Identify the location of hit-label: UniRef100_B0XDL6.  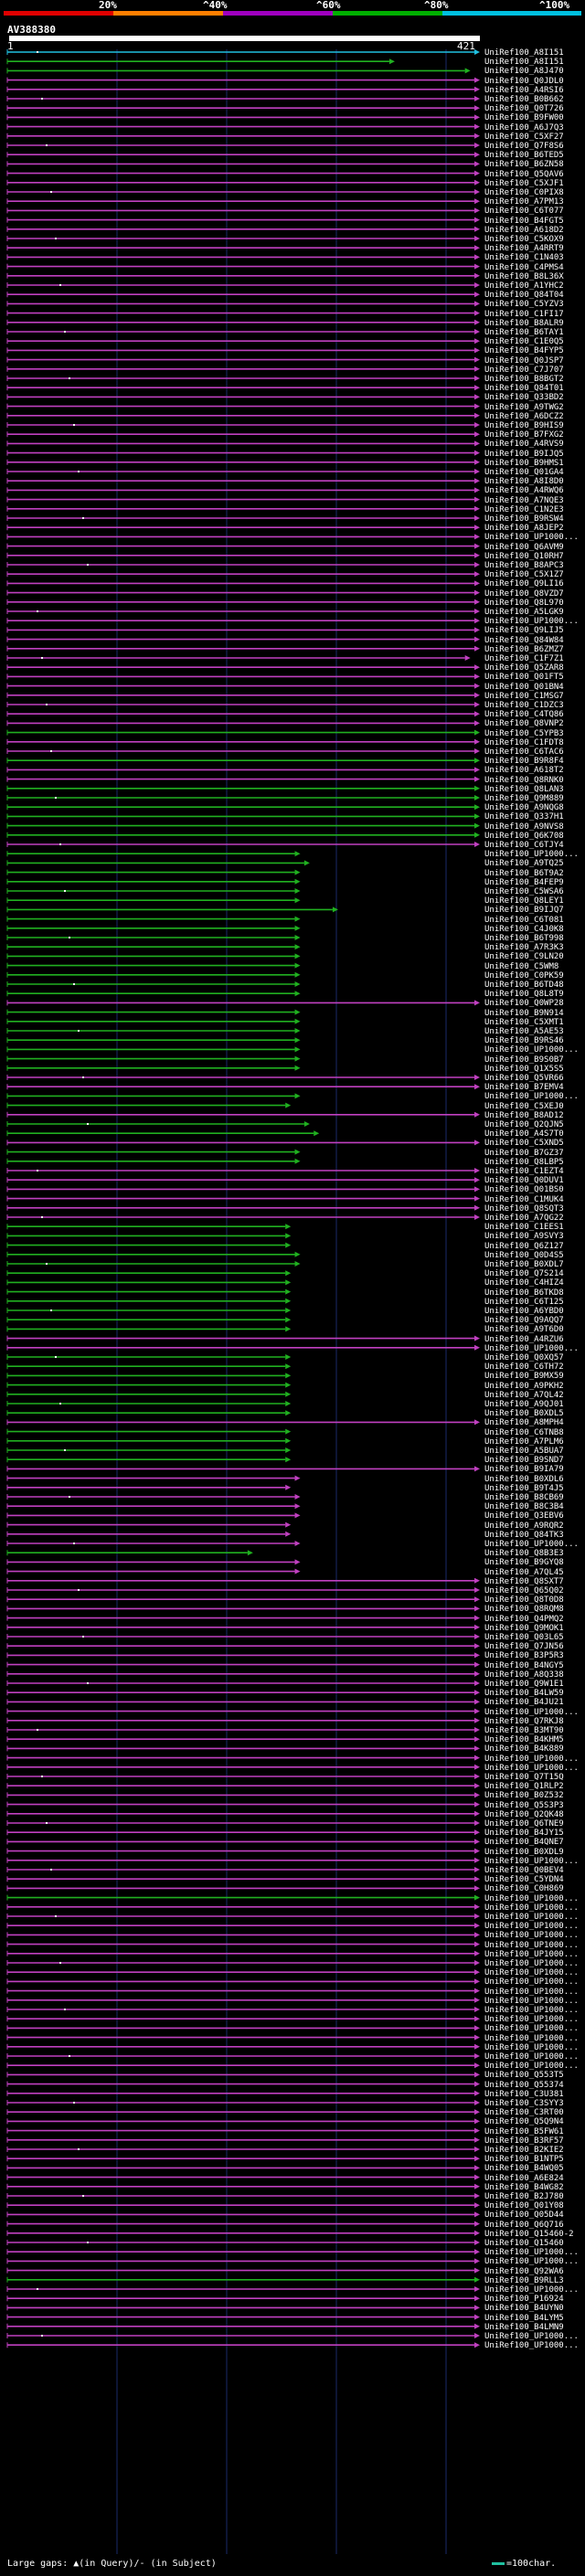
(524, 1479).